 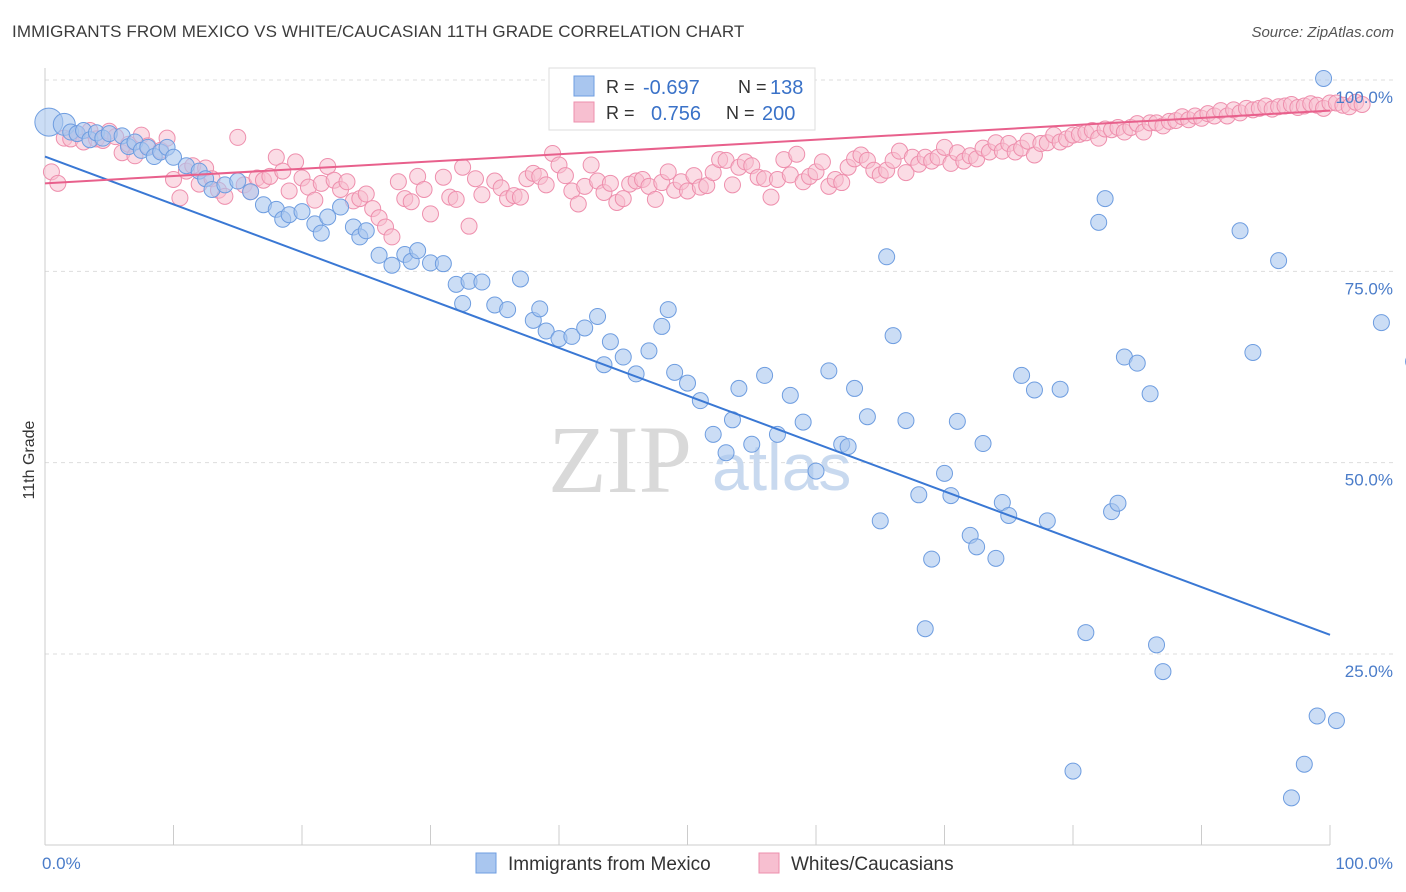 I want to click on y-tick-label: 25.0%, so click(x=1369, y=671).